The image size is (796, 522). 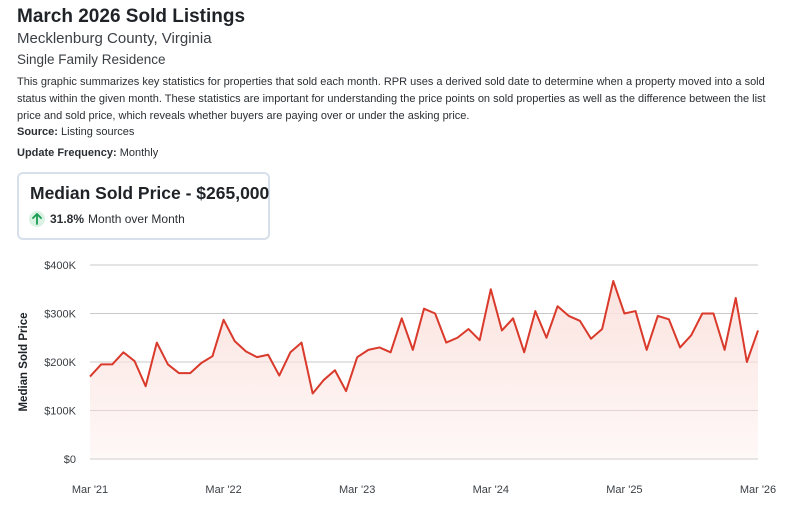 What do you see at coordinates (98, 132) in the screenshot?
I see `source-value: Listing sources` at bounding box center [98, 132].